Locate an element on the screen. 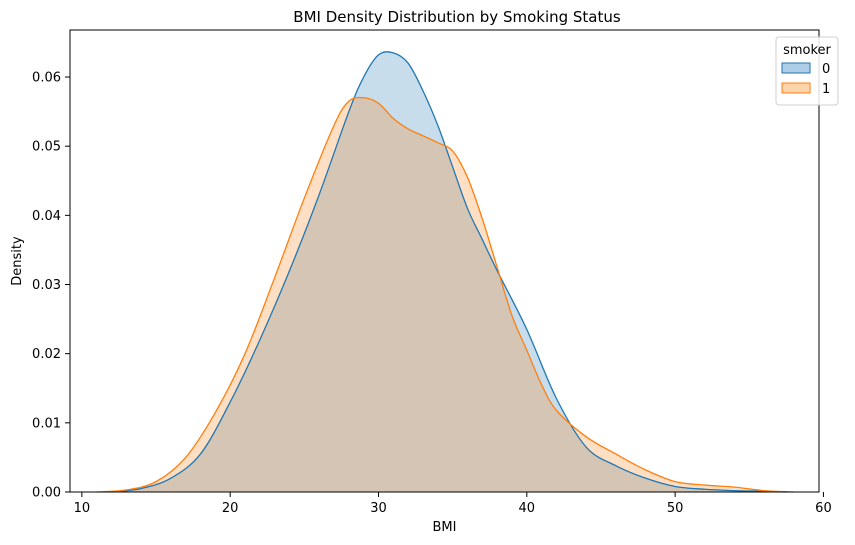 This screenshot has width=855, height=545. x-tick-label: 20 is located at coordinates (230, 508).